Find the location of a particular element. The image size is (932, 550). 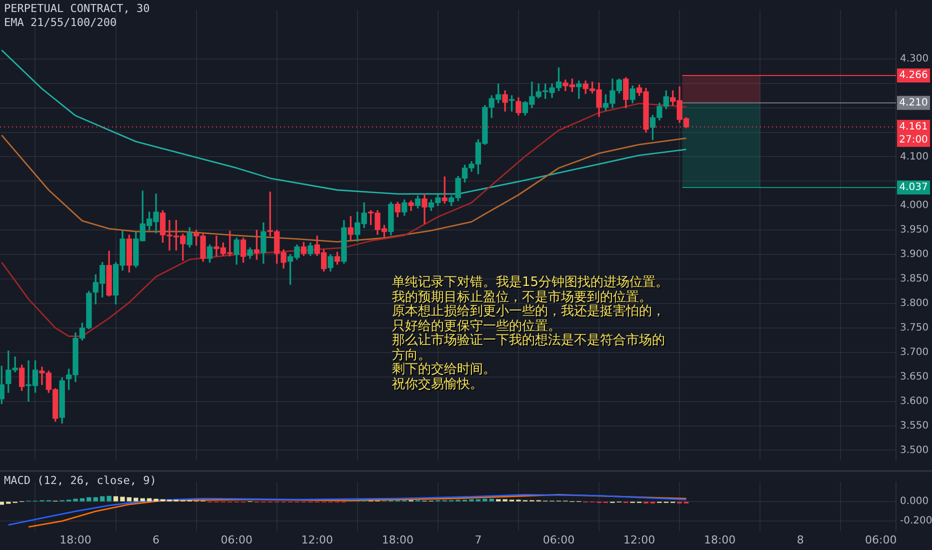

annotation: 27:00 is located at coordinates (913, 140).